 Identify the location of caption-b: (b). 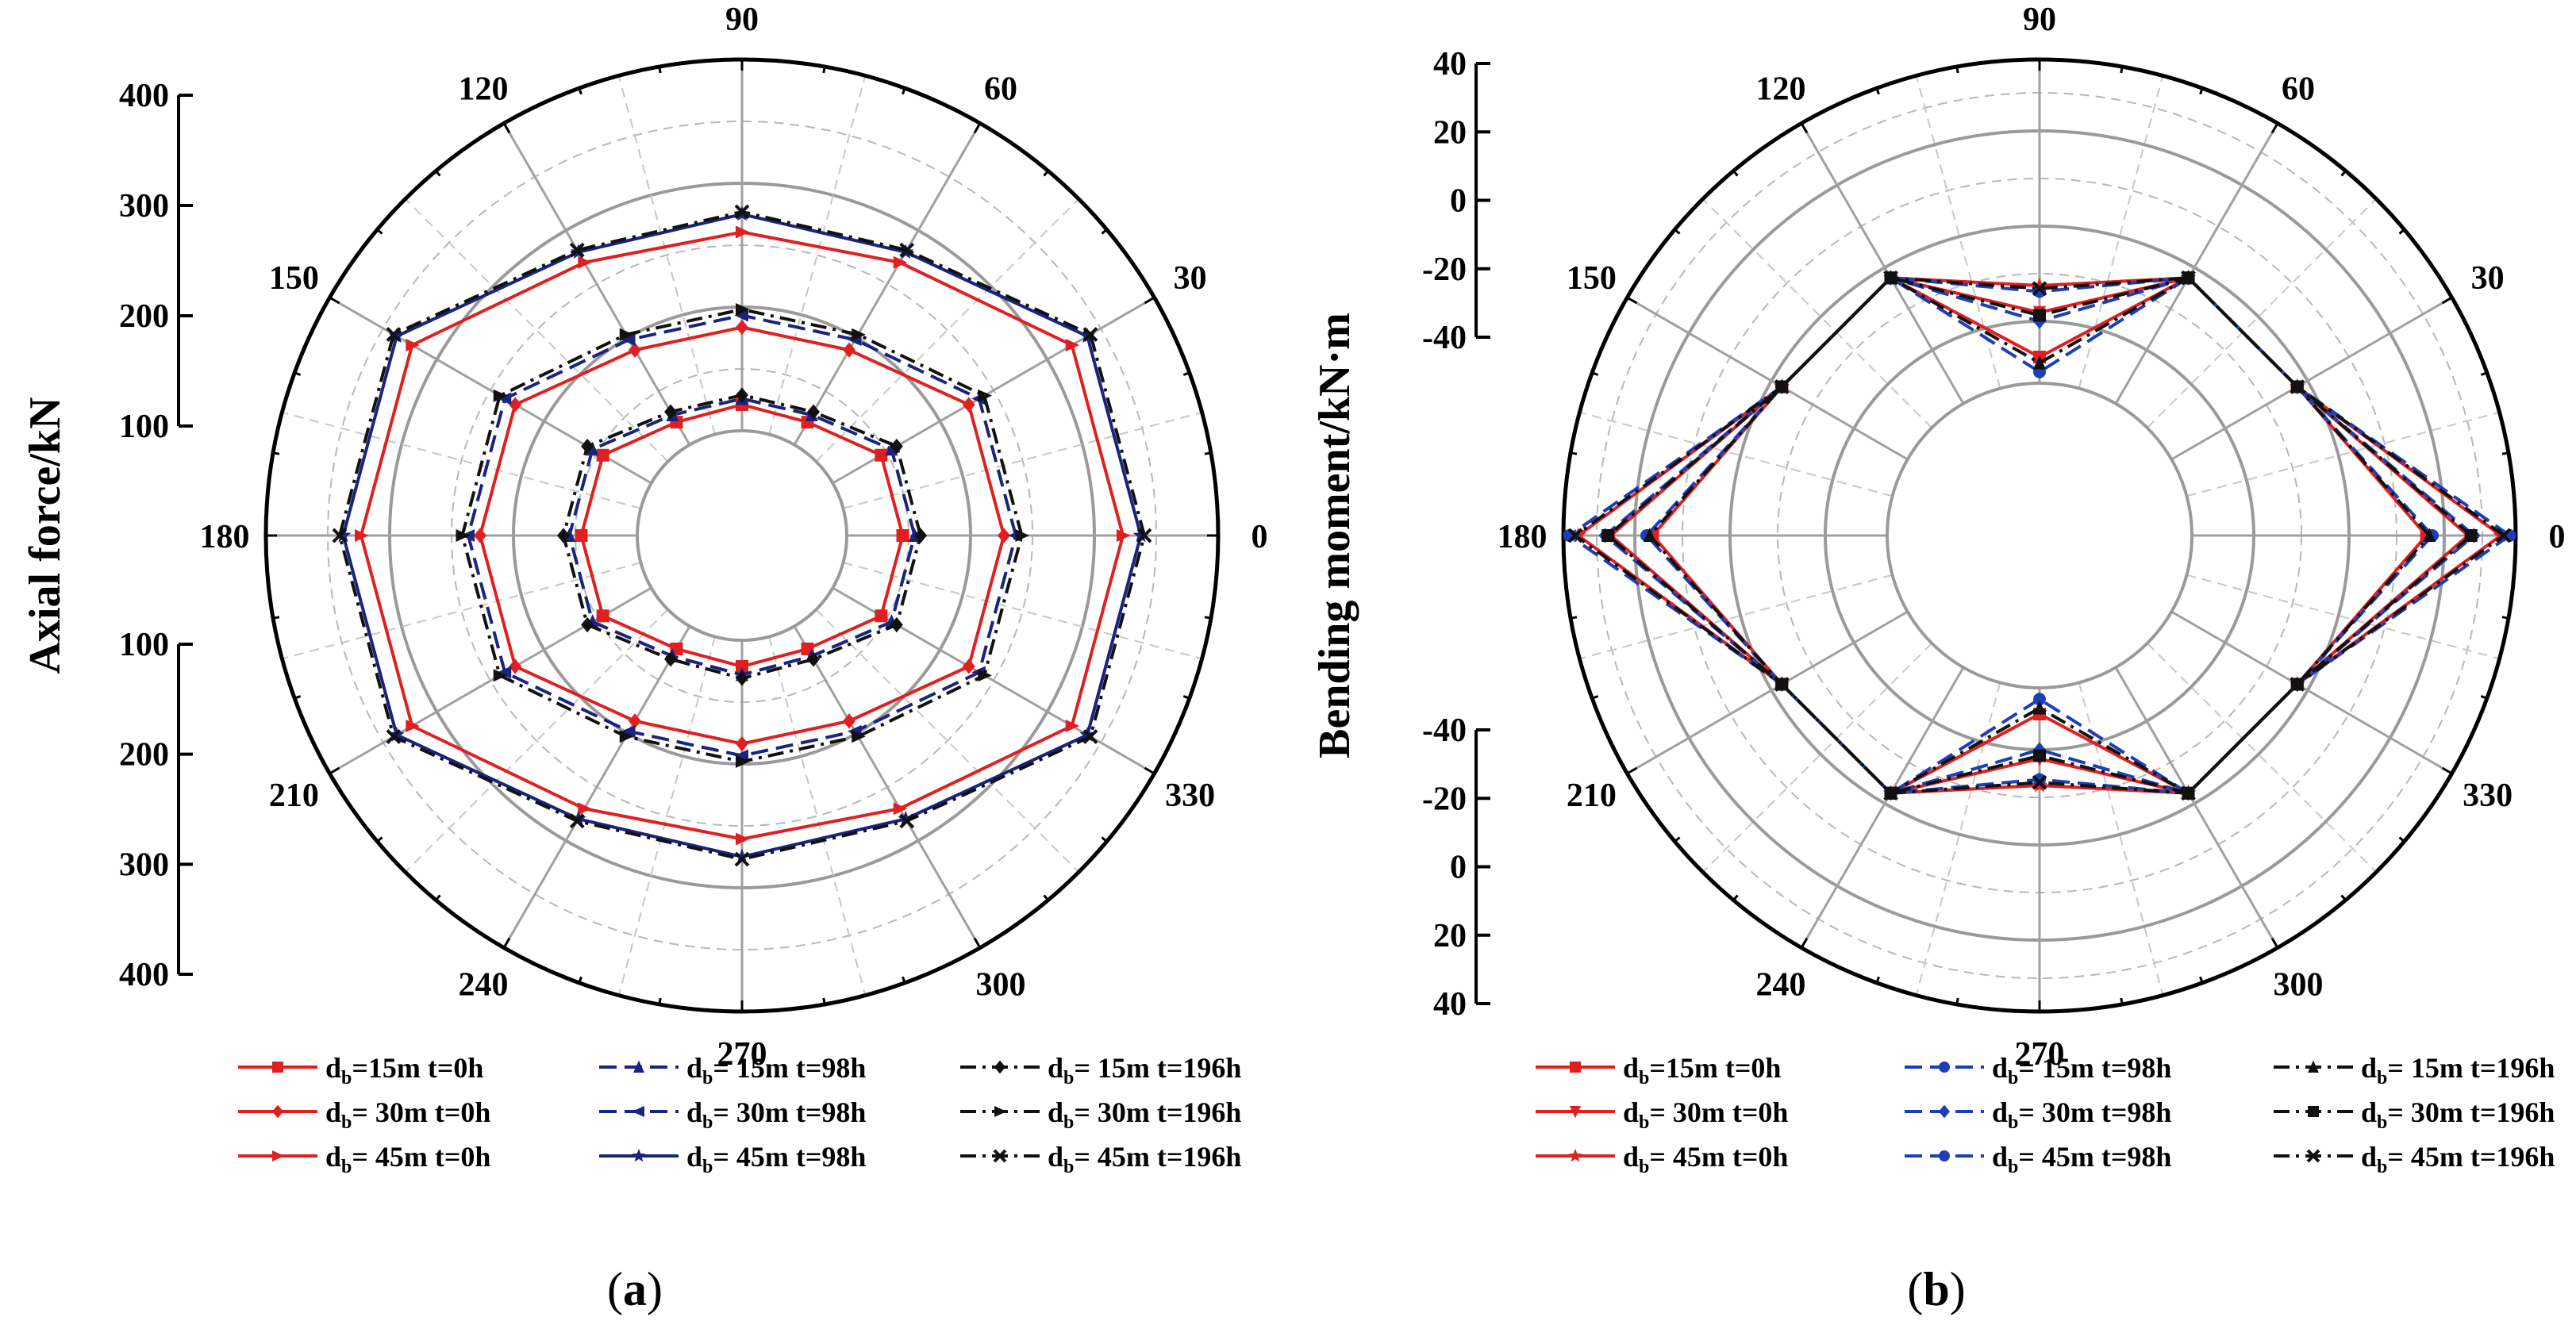
(1936, 1289).